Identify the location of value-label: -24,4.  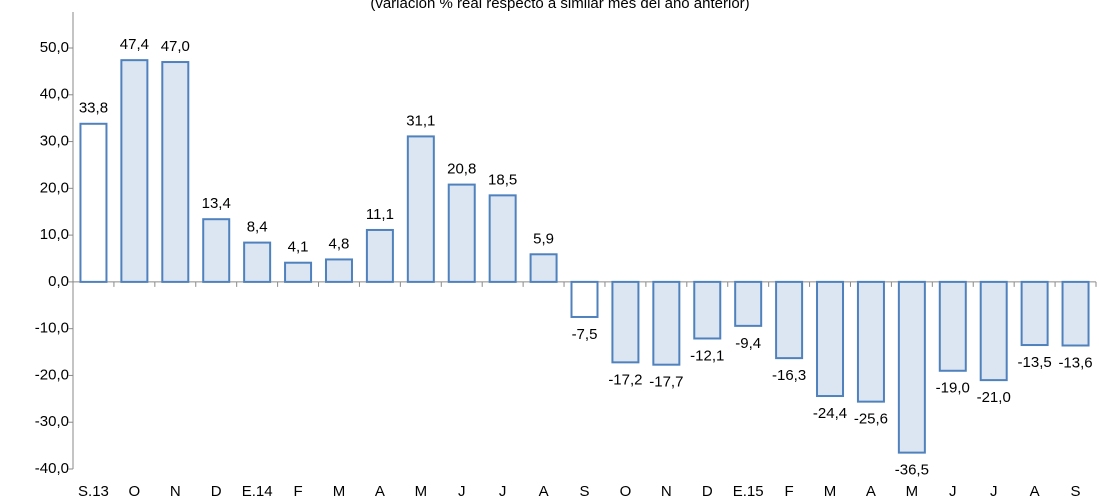
(830, 413).